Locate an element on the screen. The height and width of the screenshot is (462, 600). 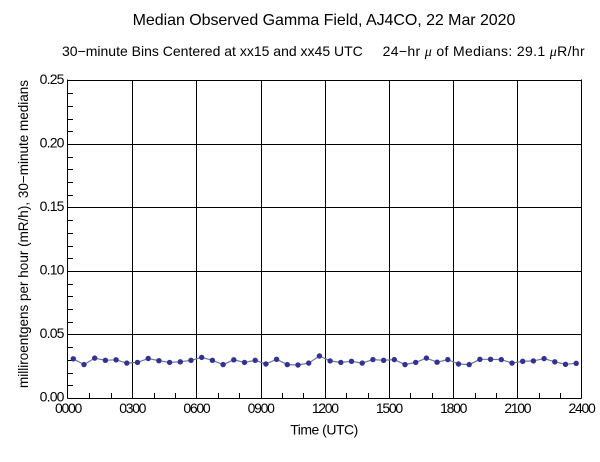
svg-text: 0.05 is located at coordinates (52, 333).